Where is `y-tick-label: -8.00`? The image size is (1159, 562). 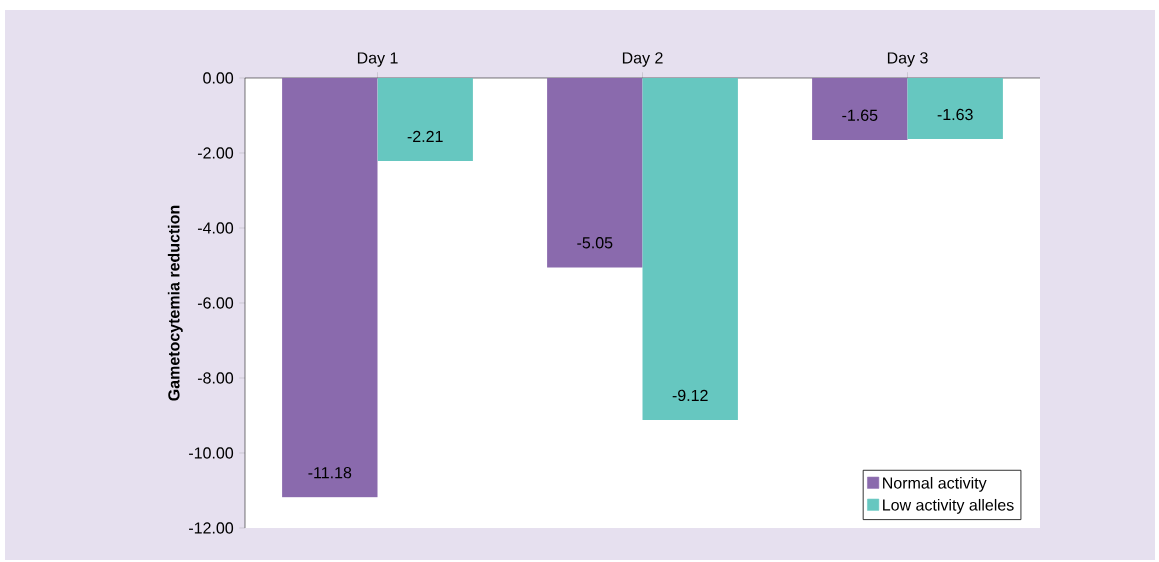
y-tick-label: -8.00 is located at coordinates (215, 378).